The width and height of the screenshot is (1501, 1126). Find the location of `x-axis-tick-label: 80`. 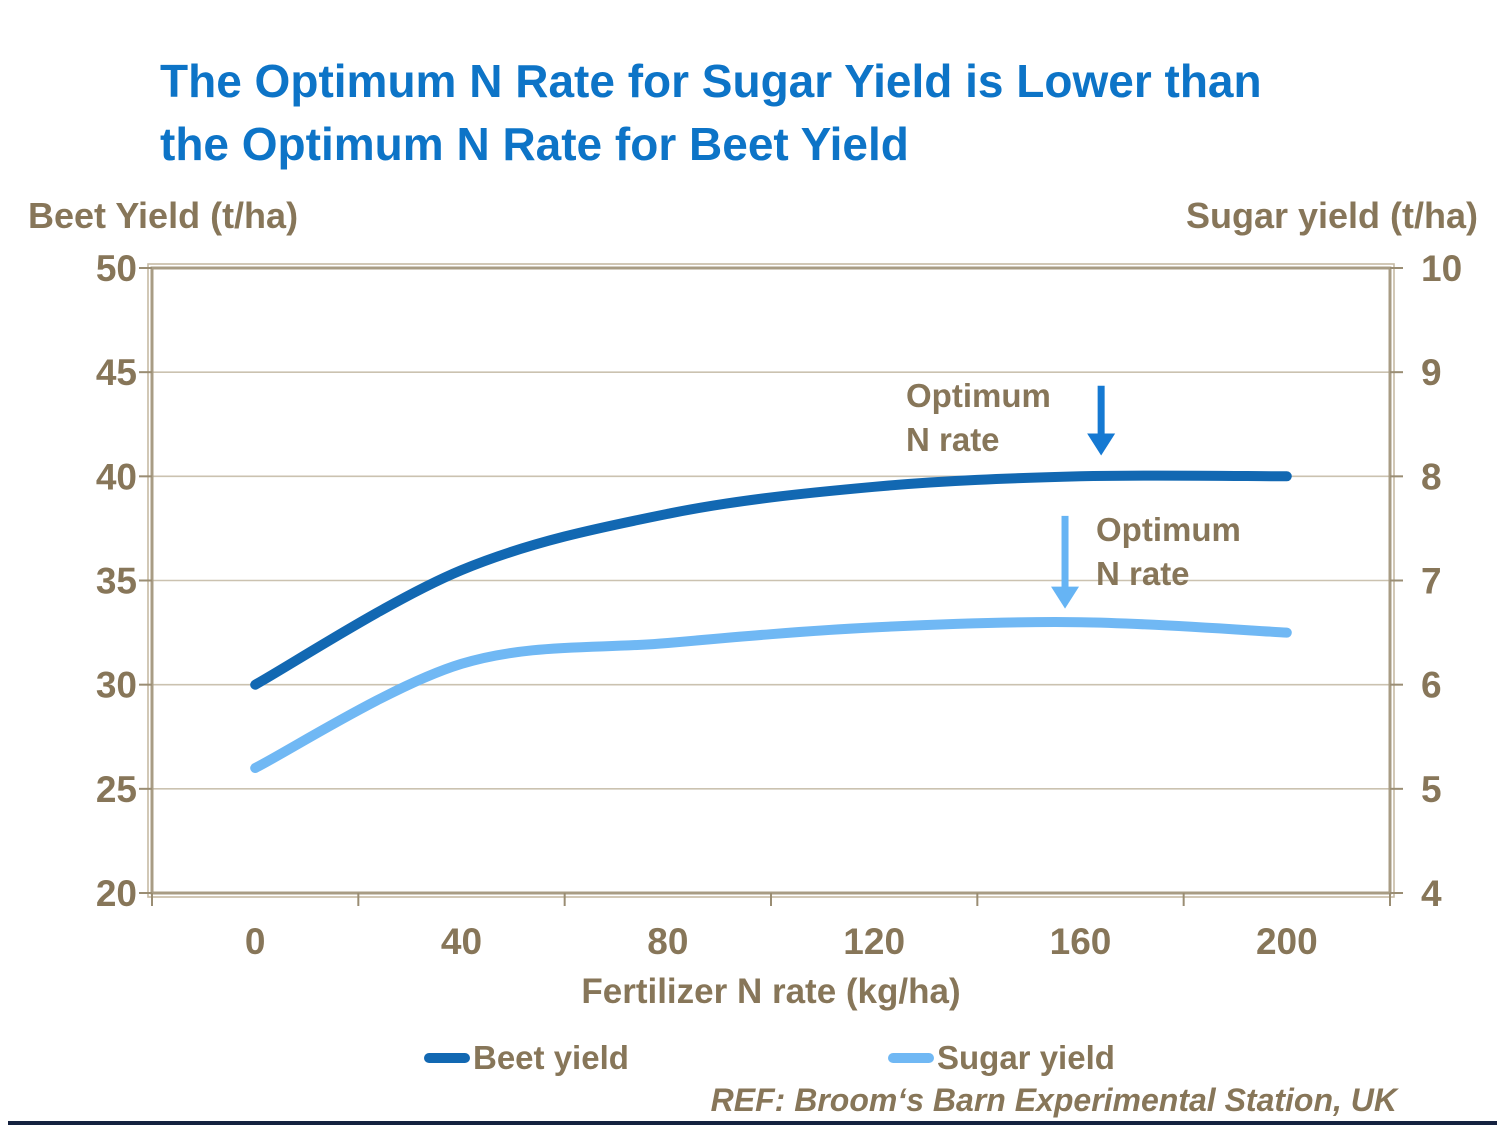

x-axis-tick-label: 80 is located at coordinates (667, 941).